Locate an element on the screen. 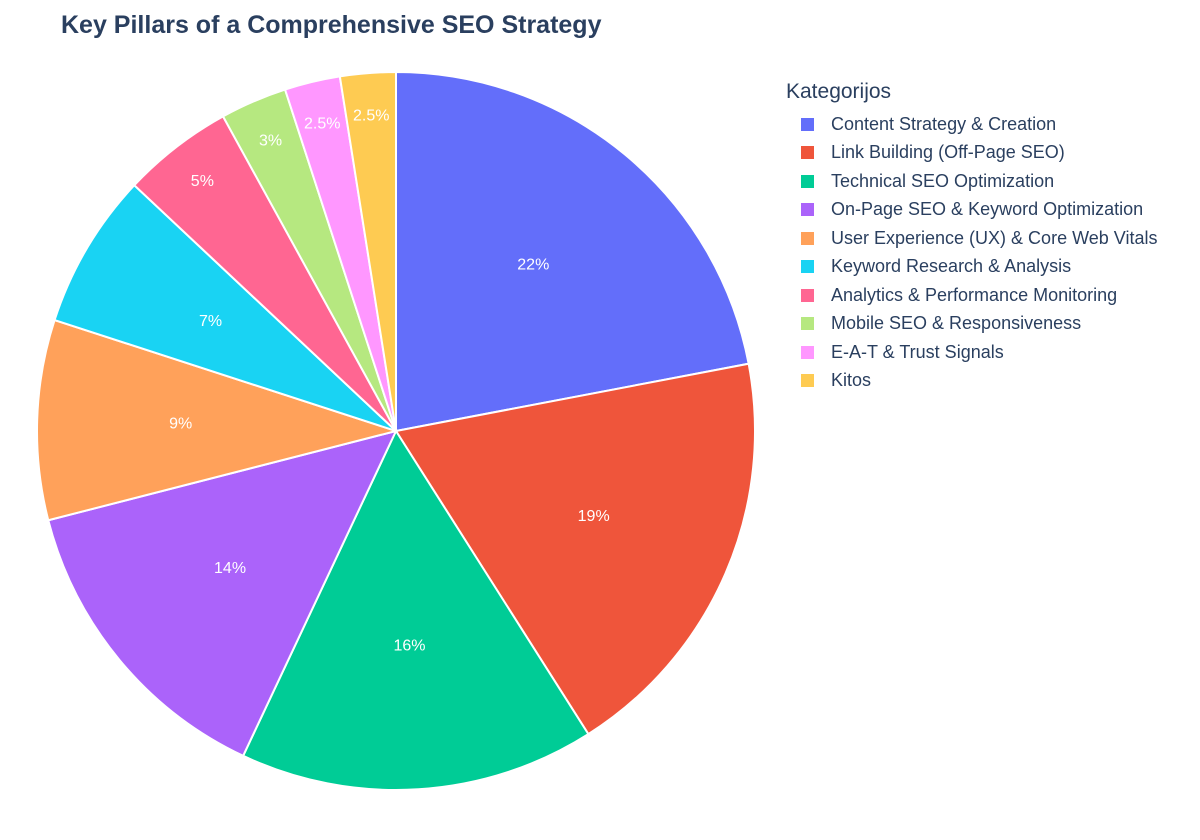 This screenshot has height=840, width=1200. legend-title: Kategorijos is located at coordinates (839, 91).